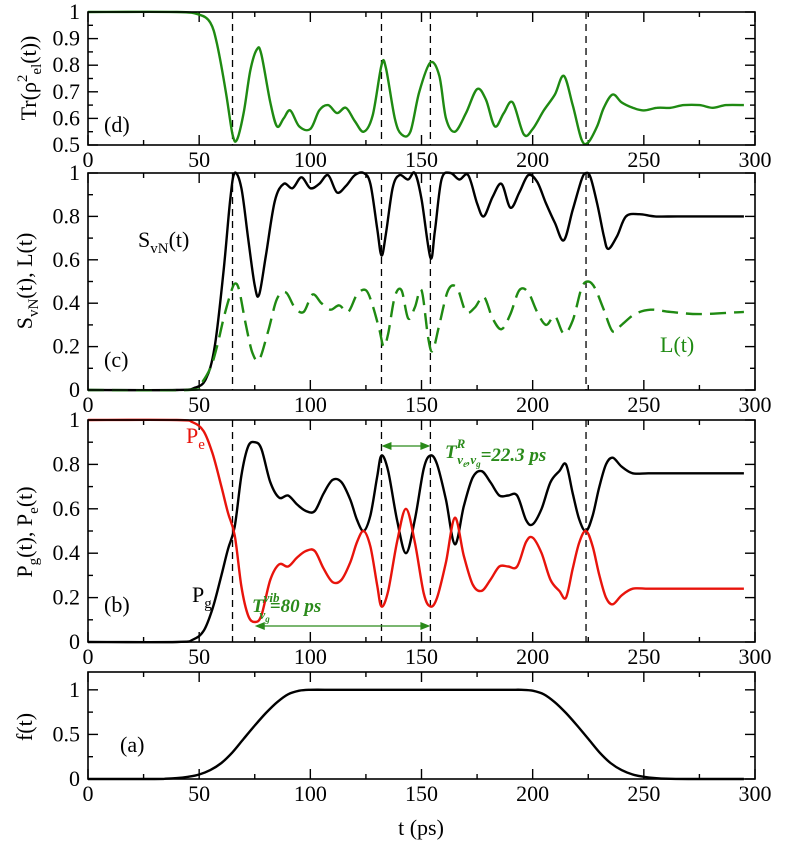 The image size is (789, 845). Describe the element at coordinates (425, 446) in the screenshot. I see `rabi-arrowhead-right` at that location.